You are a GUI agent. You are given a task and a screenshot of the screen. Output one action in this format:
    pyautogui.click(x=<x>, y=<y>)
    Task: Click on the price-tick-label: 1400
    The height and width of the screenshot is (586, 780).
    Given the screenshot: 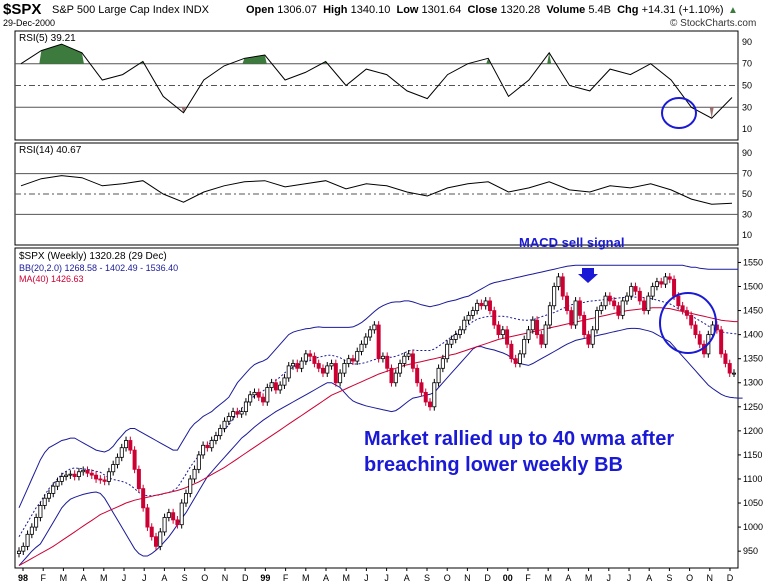 What is the action you would take?
    pyautogui.click(x=753, y=335)
    